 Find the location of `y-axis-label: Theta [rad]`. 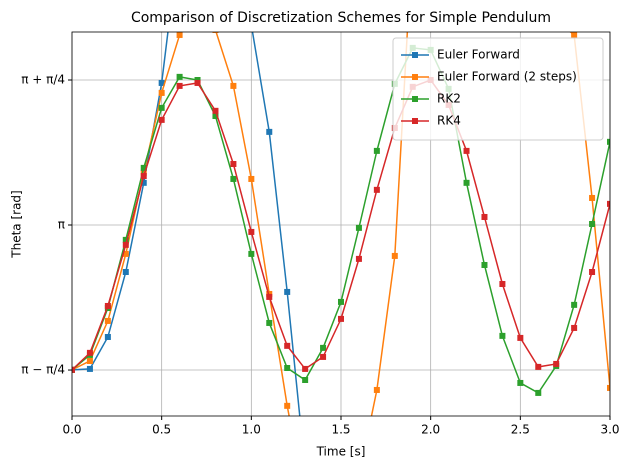

y-axis-label: Theta [rad] is located at coordinates (17, 224).